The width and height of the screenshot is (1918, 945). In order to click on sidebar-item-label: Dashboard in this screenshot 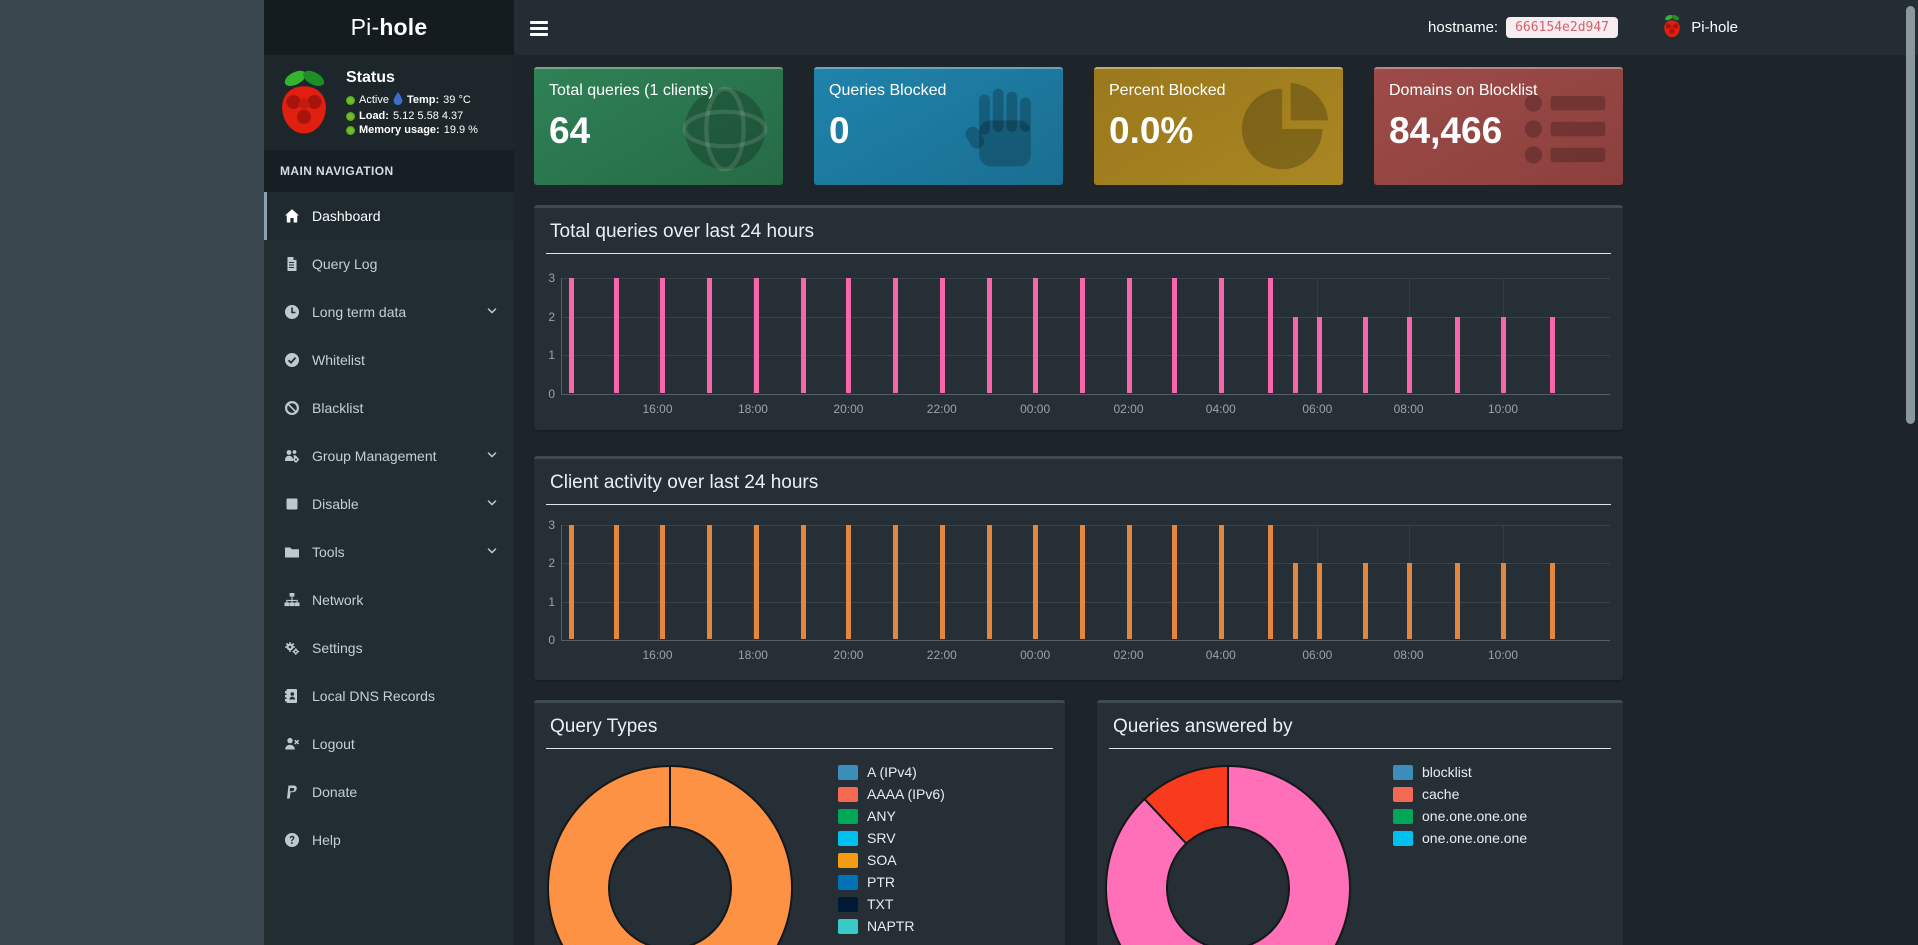, I will do `click(346, 216)`.